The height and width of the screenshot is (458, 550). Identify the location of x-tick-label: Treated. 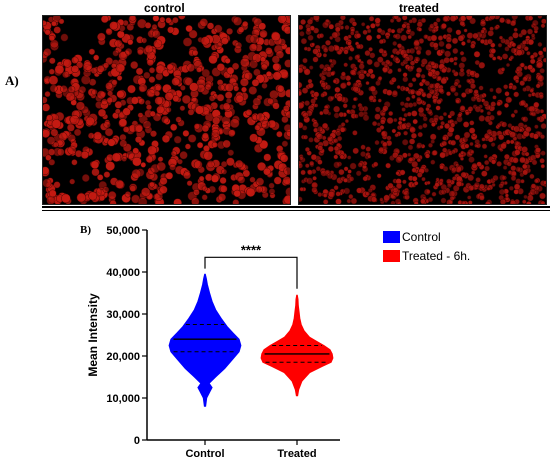
(296, 453).